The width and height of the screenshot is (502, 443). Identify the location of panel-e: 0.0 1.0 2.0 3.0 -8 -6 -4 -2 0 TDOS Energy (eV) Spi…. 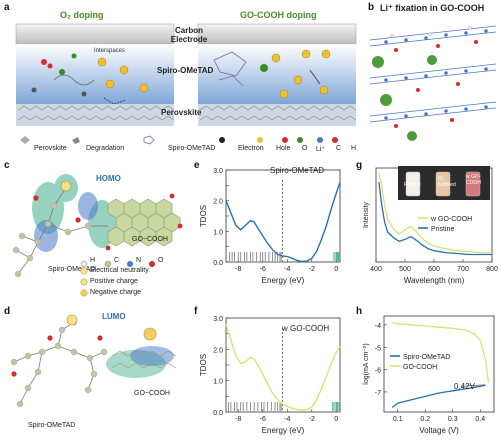
(273, 224).